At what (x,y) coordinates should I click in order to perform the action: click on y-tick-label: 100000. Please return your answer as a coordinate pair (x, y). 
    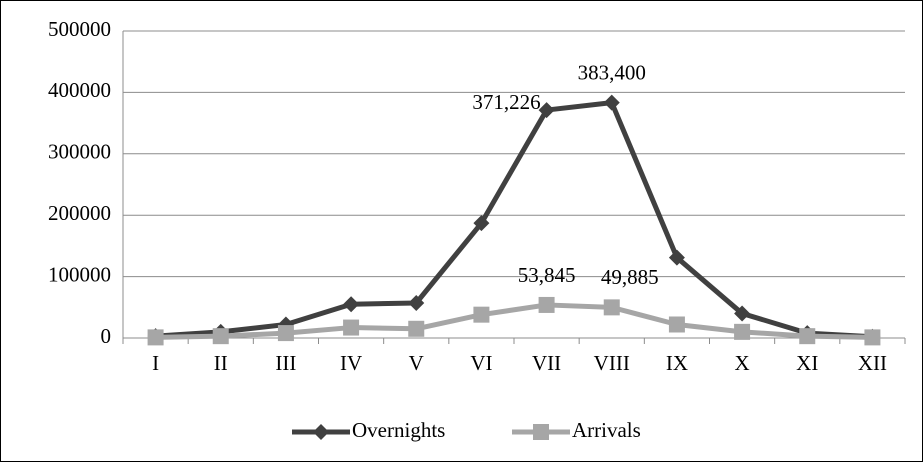
    Looking at the image, I should click on (79, 274).